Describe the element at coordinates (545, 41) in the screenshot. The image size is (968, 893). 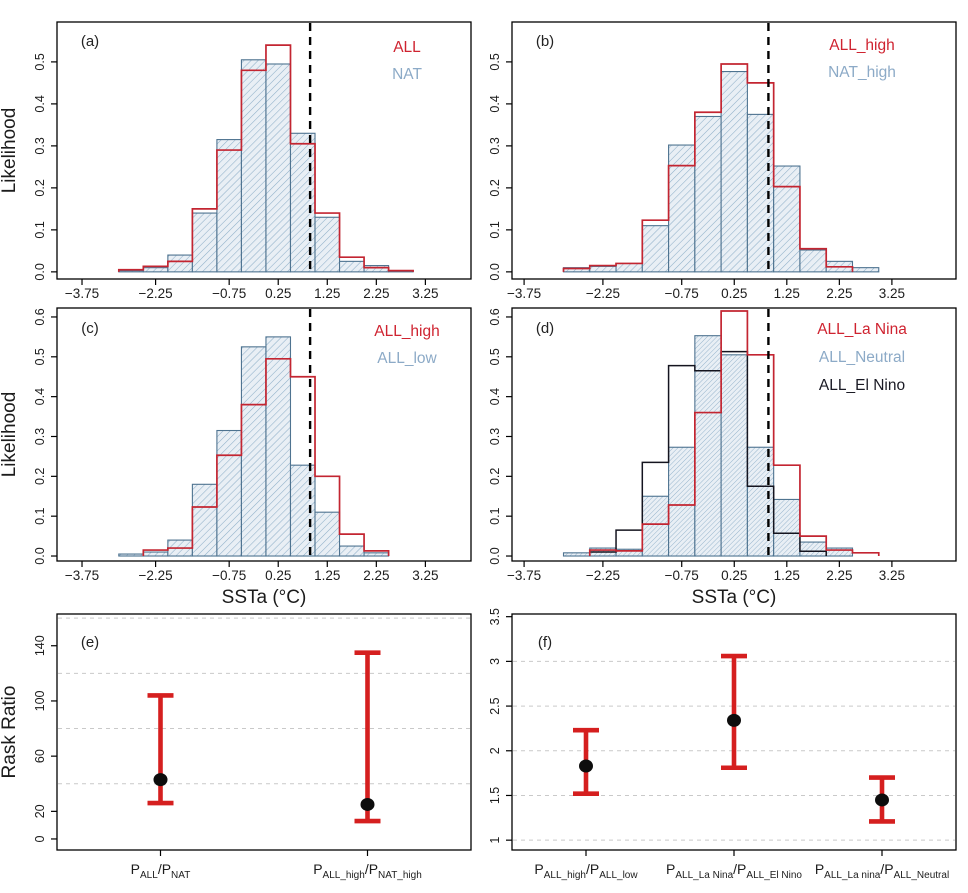
I see `panel-letter: (b)` at that location.